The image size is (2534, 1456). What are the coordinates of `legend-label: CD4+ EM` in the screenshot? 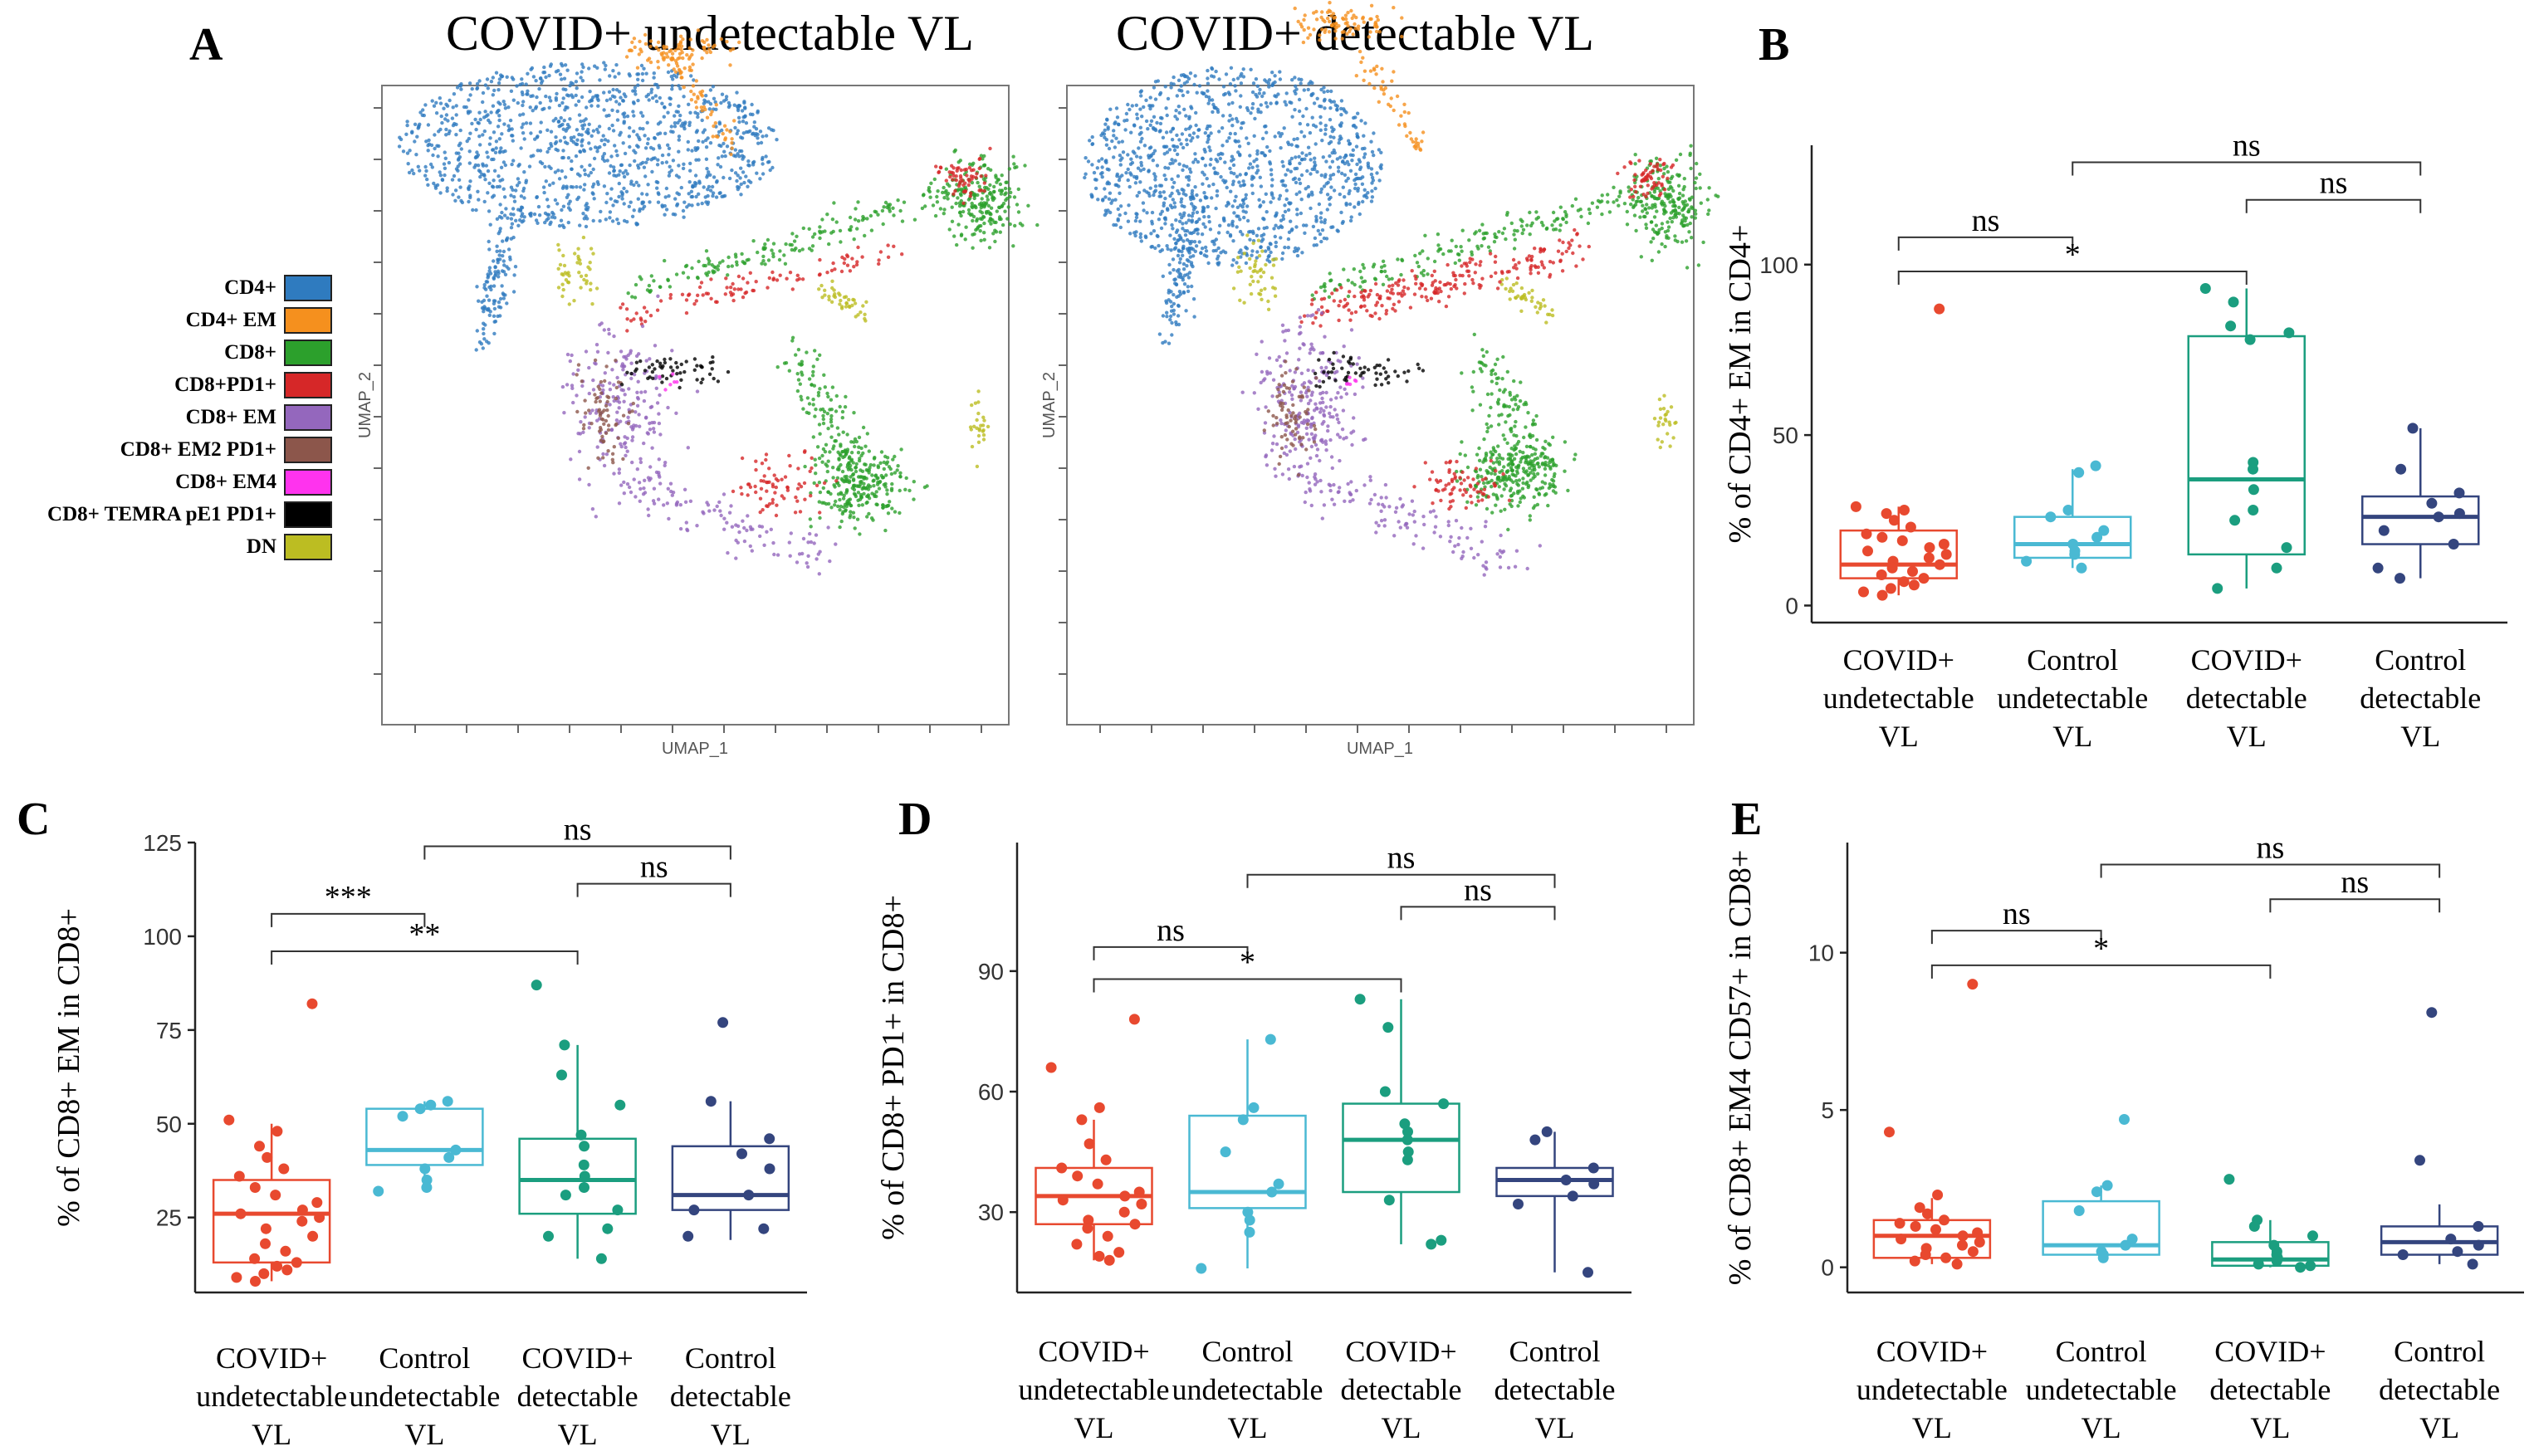 It's located at (231, 320).